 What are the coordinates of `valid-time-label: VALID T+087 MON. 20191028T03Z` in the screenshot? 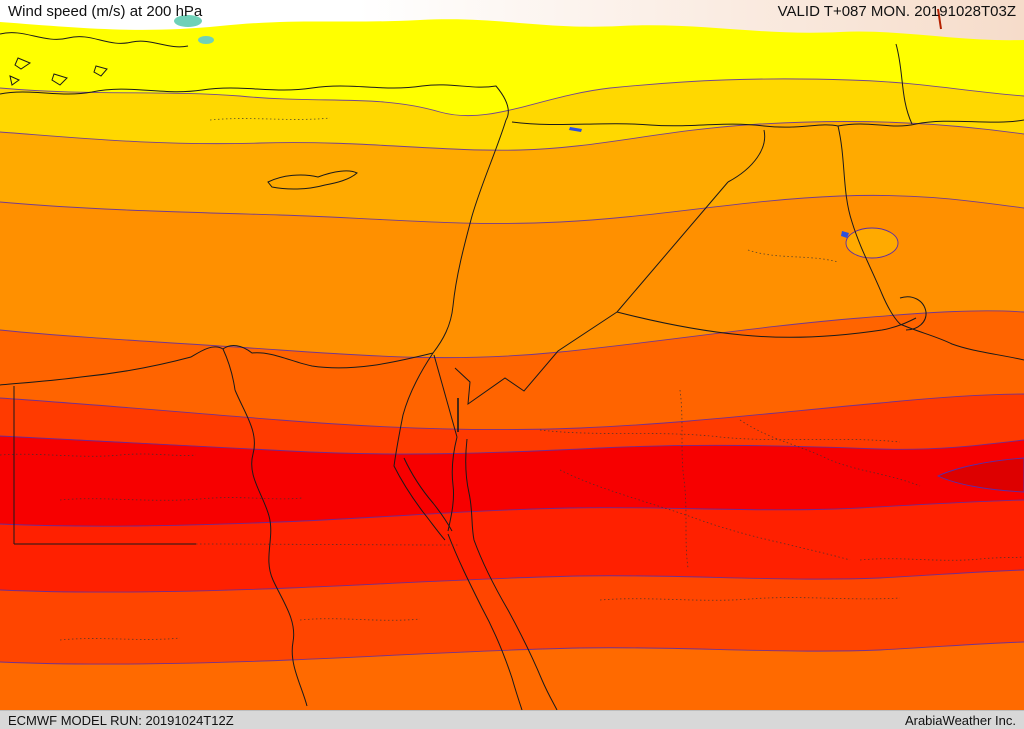 It's located at (896, 11).